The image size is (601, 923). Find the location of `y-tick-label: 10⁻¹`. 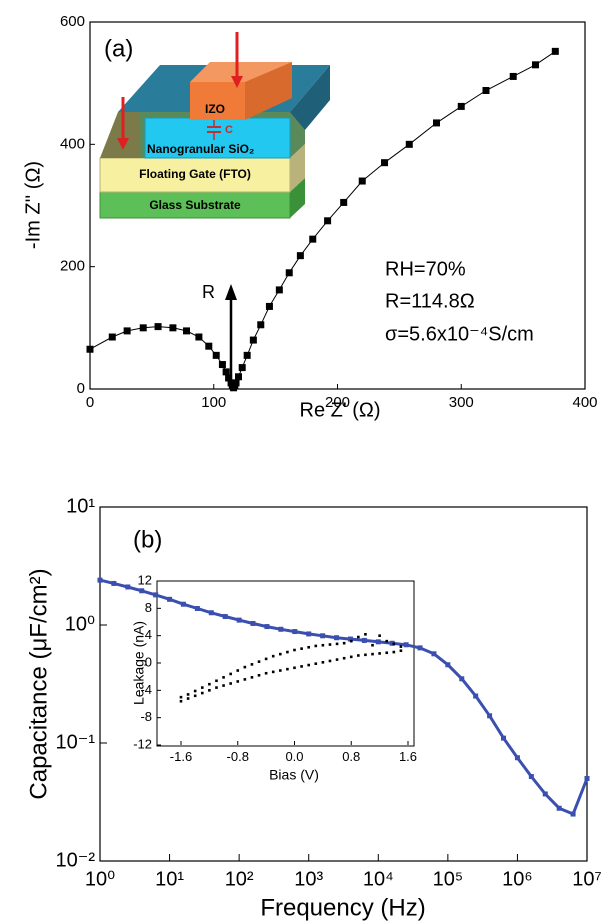

y-tick-label: 10⁻¹ is located at coordinates (76, 742).